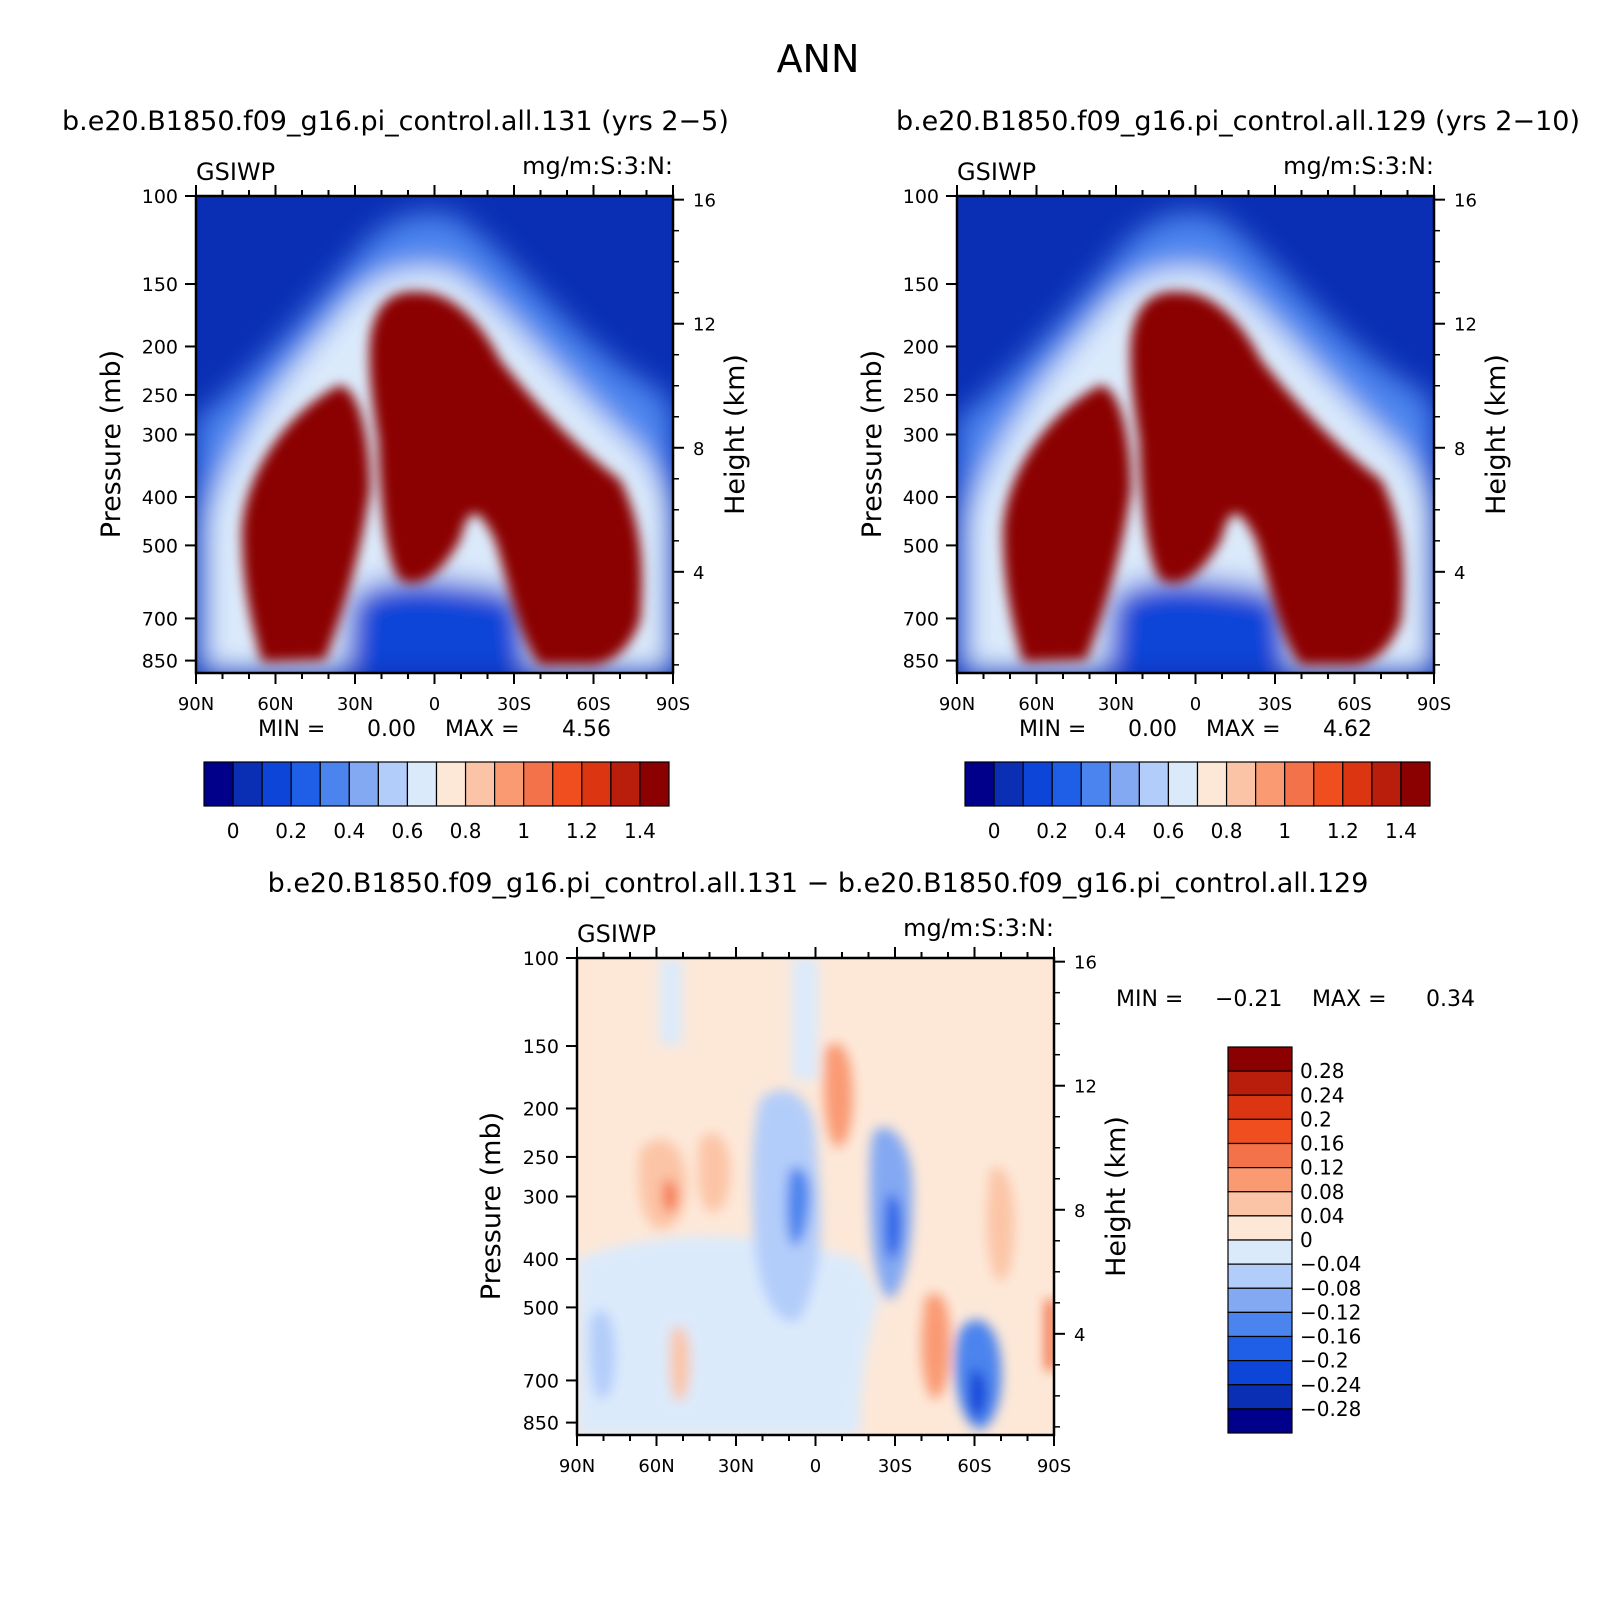 Image resolution: width=1616 pixels, height=1616 pixels. I want to click on field-pos-edge, so click(1050, 1335).